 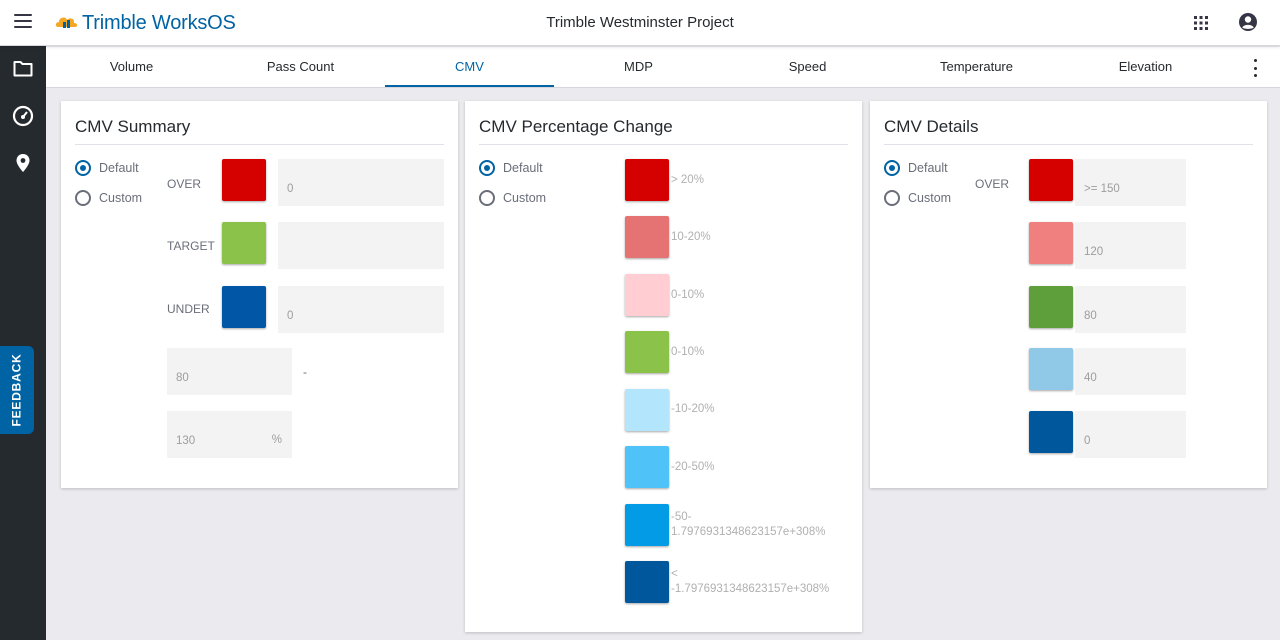 I want to click on detail-value-field: >= 150, so click(x=1130, y=182).